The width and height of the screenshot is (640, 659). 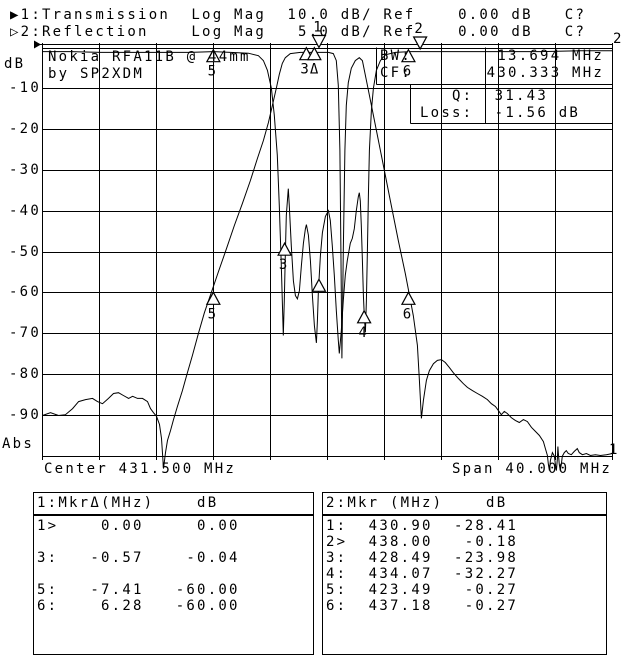 I want to click on marker-6-ch1-icon, so click(x=408, y=298).